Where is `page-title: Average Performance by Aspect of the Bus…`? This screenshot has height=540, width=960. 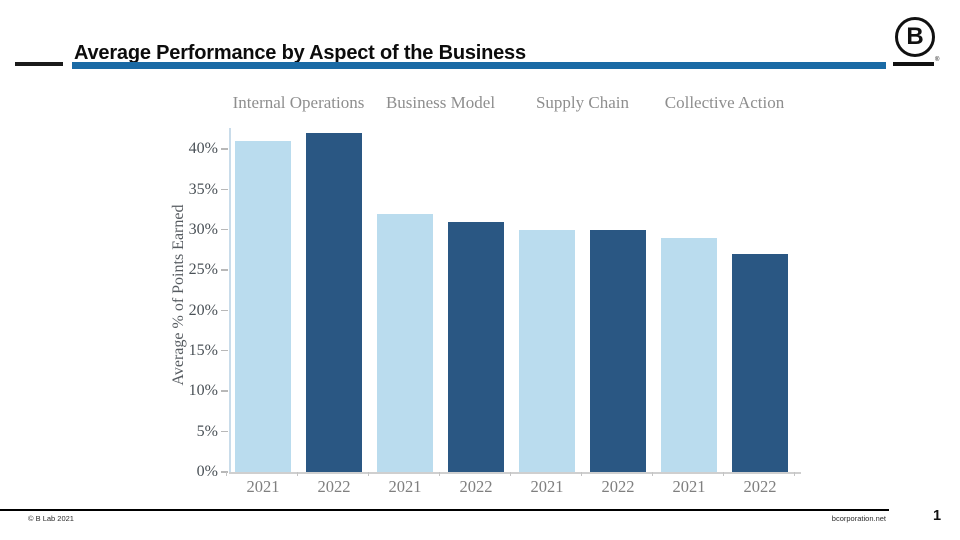
page-title: Average Performance by Aspect of the Bus… is located at coordinates (300, 53).